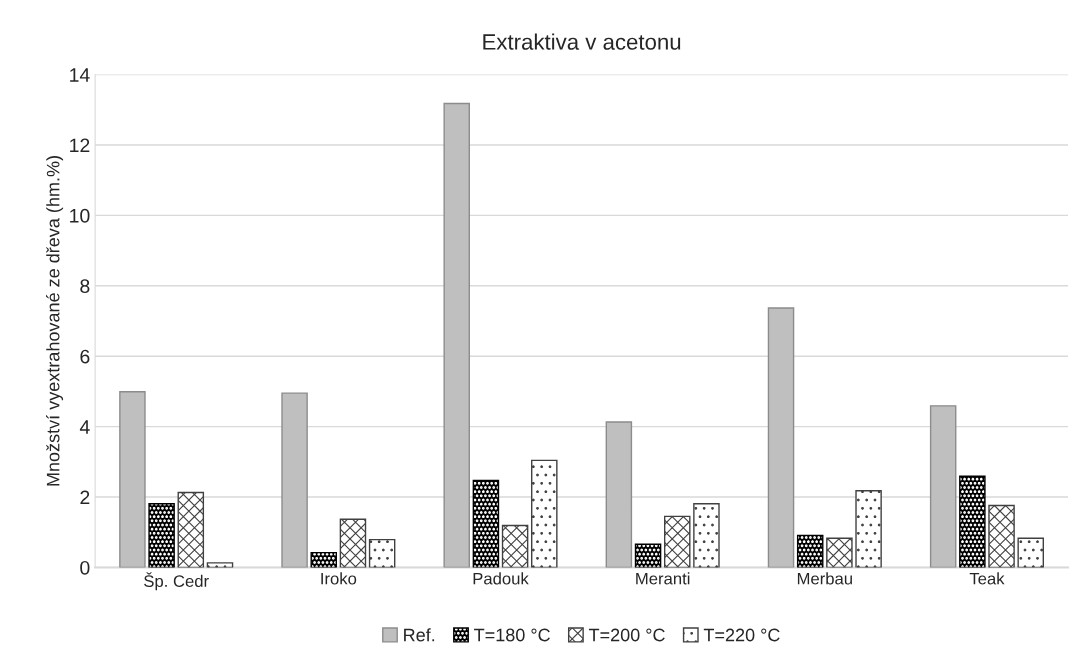 This screenshot has width=1081, height=666. What do you see at coordinates (663, 578) in the screenshot?
I see `x-tick-label: Meranti` at bounding box center [663, 578].